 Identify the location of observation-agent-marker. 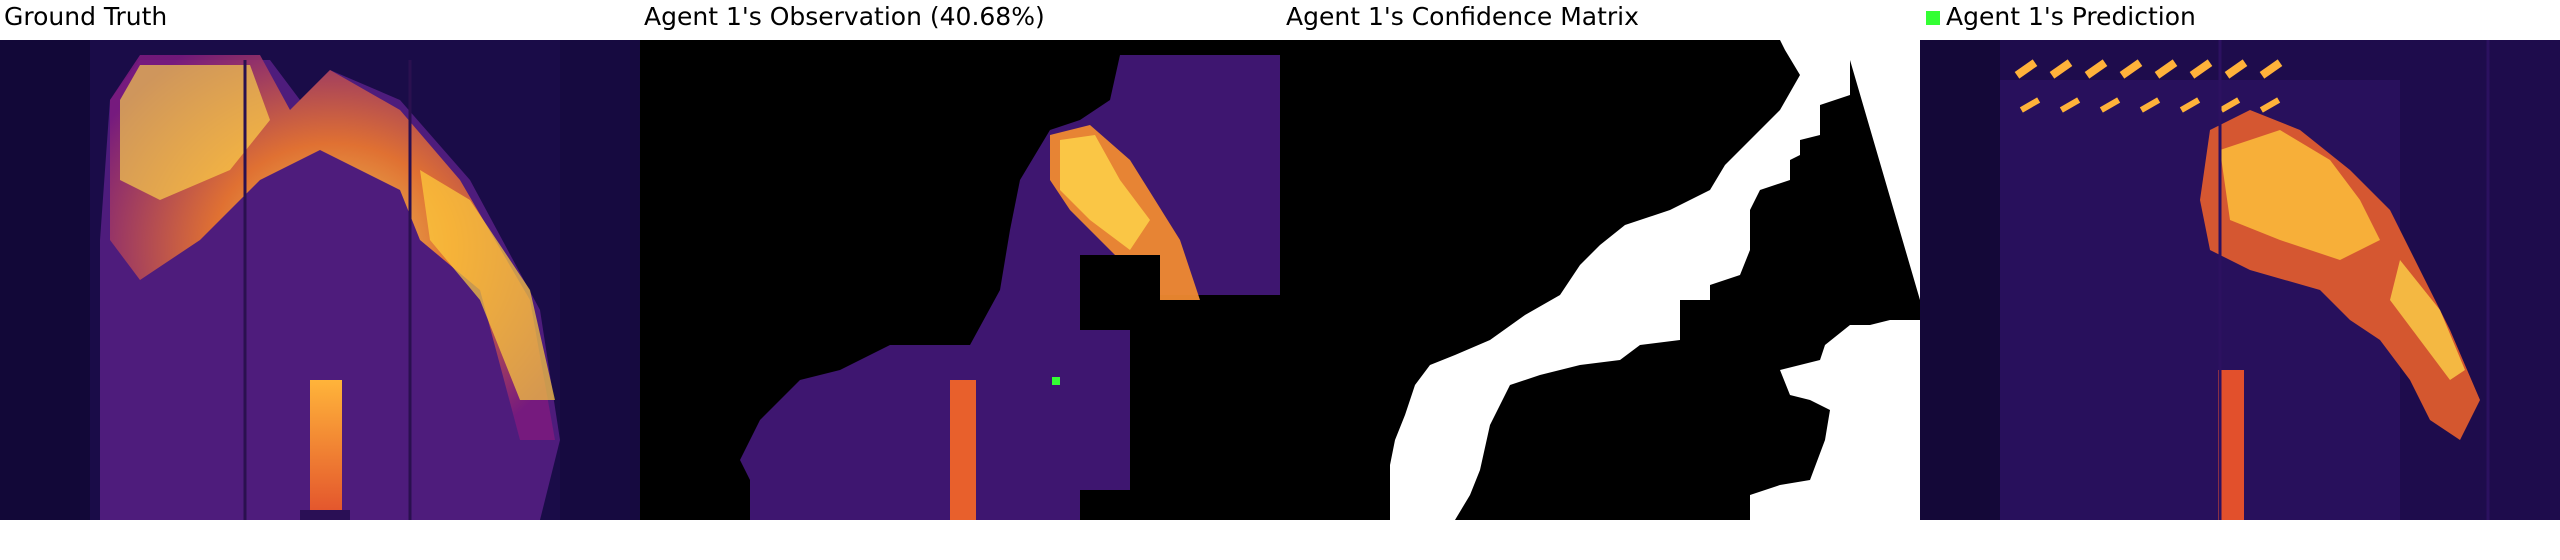
(1056, 381).